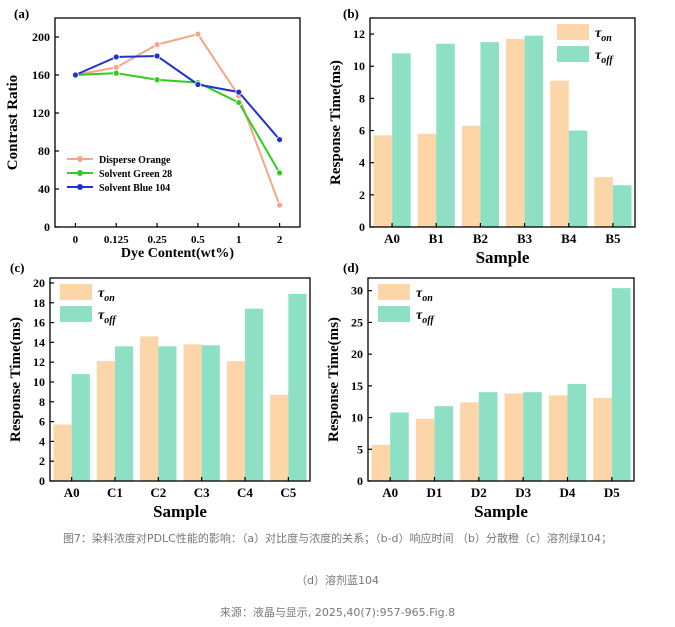 The height and width of the screenshot is (627, 675). What do you see at coordinates (158, 492) in the screenshot?
I see `x-tick-label: C2` at bounding box center [158, 492].